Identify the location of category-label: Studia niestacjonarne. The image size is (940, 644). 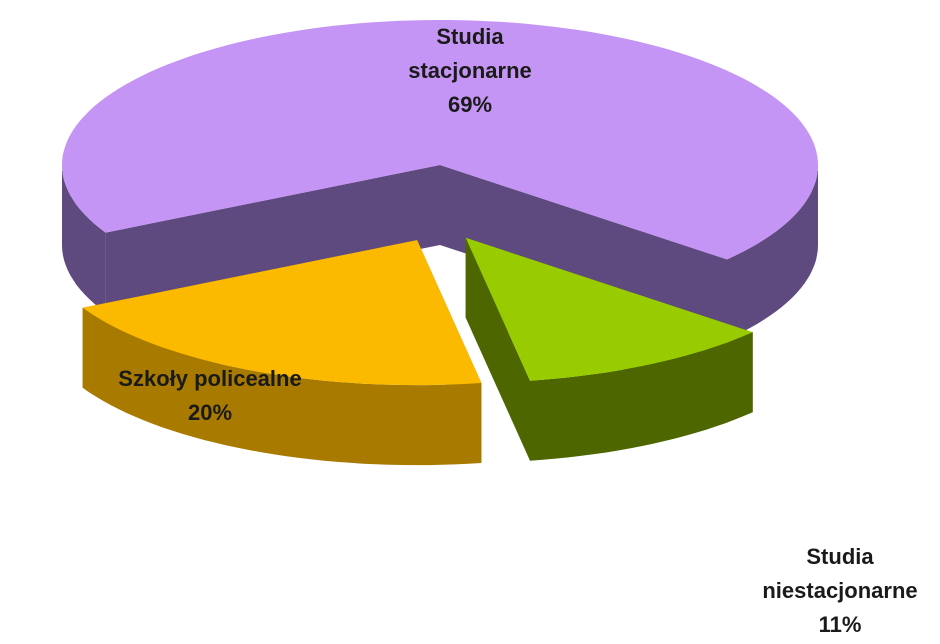
(840, 573).